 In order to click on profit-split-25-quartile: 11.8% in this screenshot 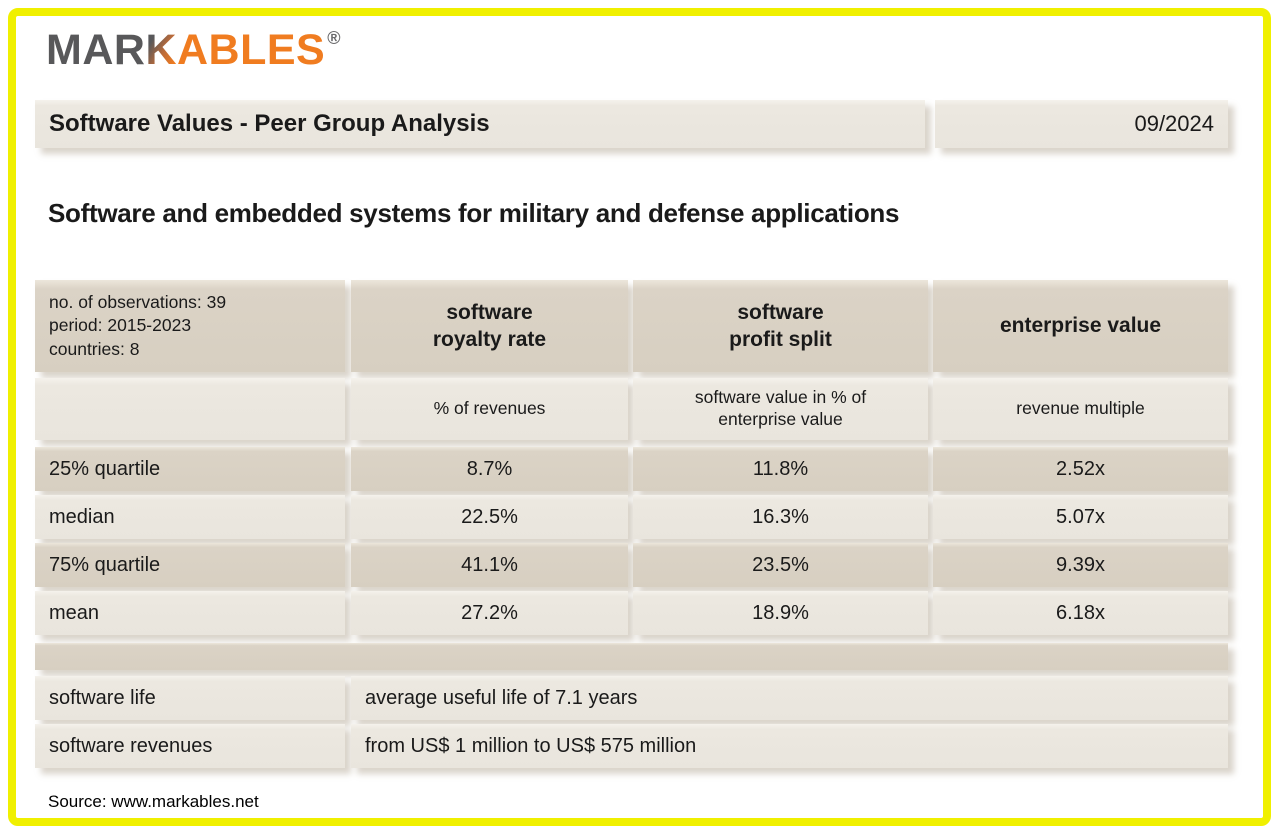, I will do `click(780, 469)`.